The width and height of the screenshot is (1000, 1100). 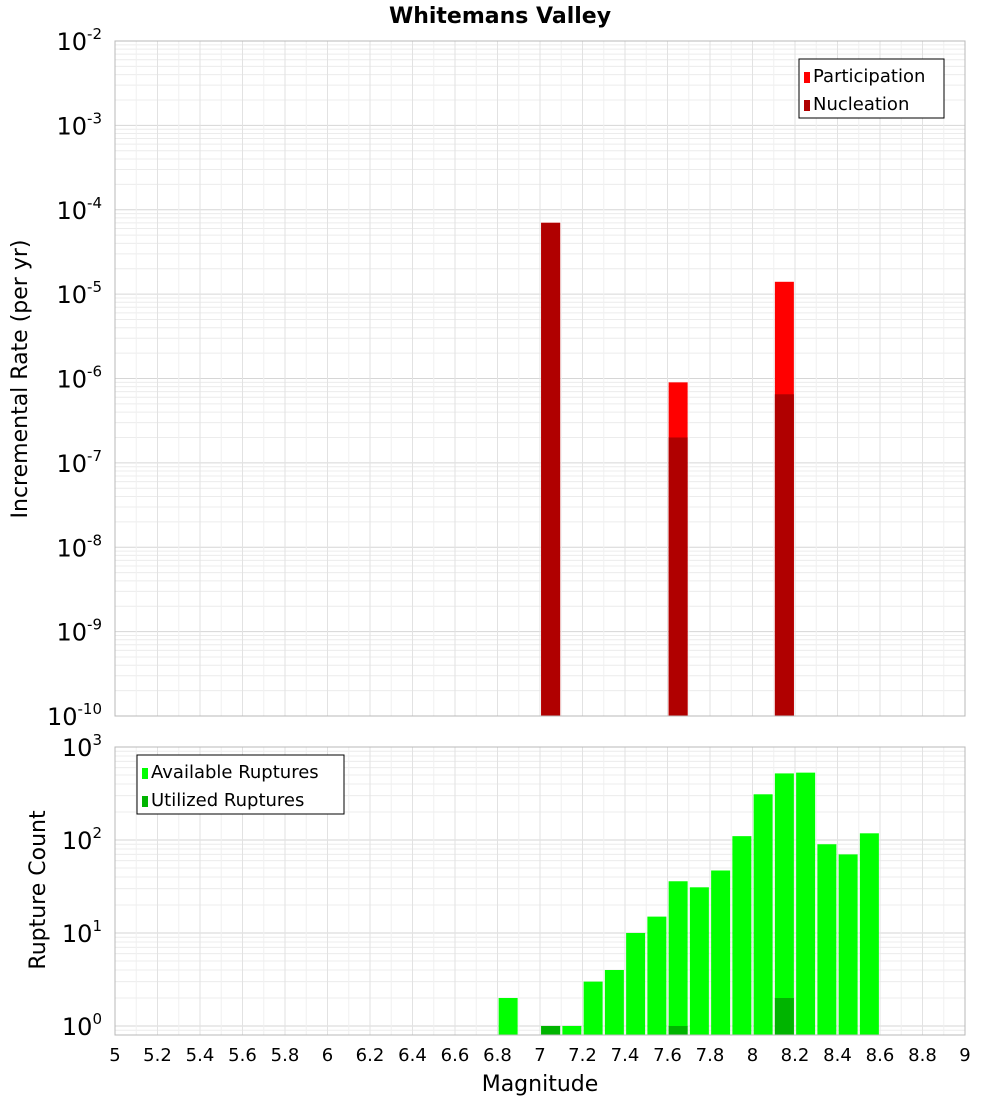 I want to click on legend-label: Available Ruptures, so click(x=235, y=772).